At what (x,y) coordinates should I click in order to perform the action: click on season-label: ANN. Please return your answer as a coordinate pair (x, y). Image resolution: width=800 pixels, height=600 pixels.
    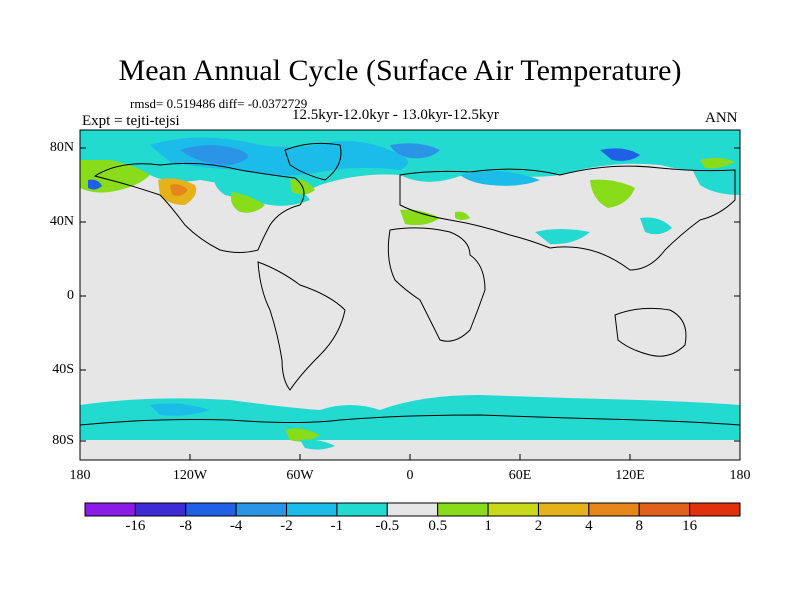
    Looking at the image, I should click on (721, 118).